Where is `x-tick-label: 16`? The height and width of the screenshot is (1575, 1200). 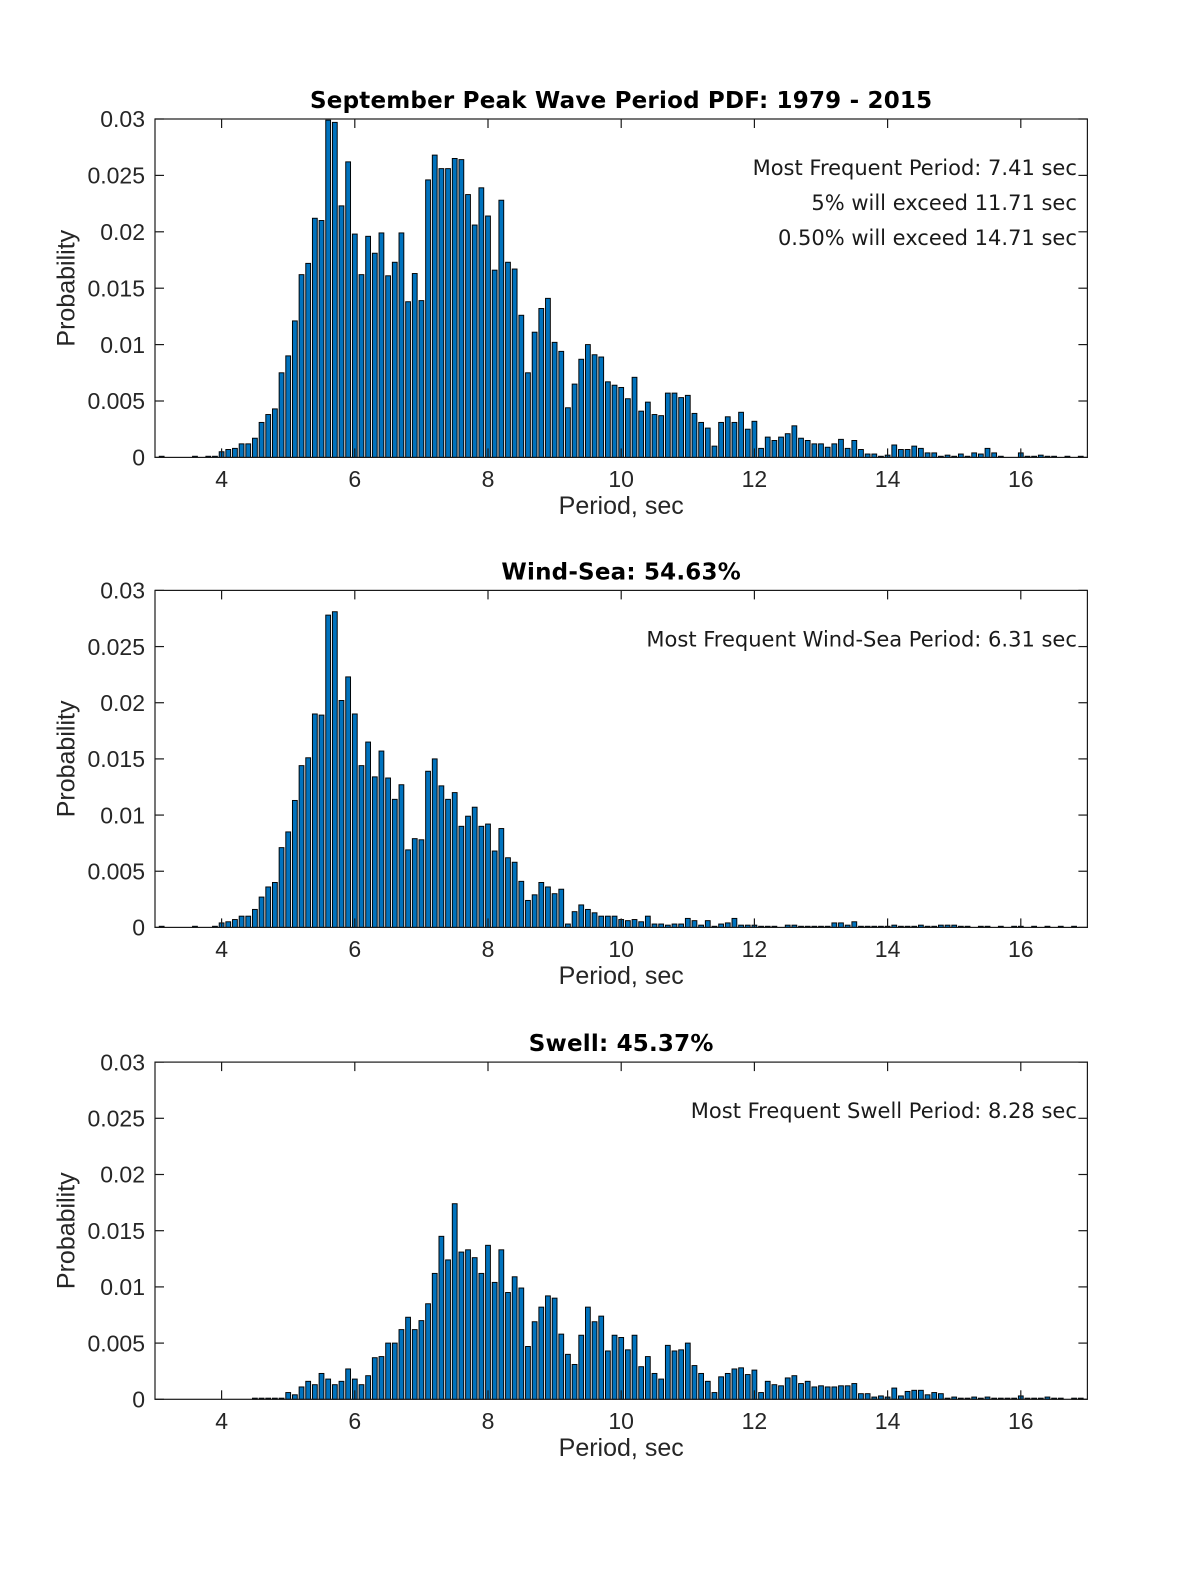
x-tick-label: 16 is located at coordinates (1021, 479).